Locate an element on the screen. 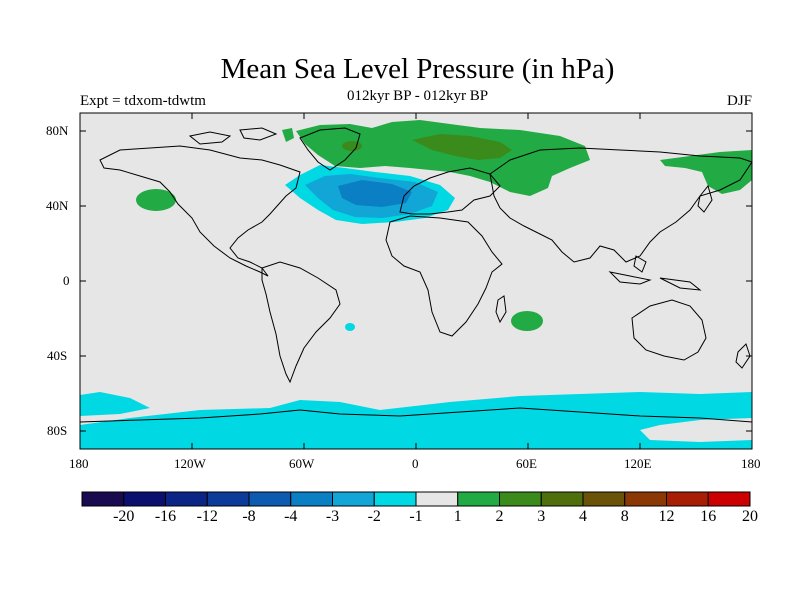 Image resolution: width=800 pixels, height=600 pixels. experiment-label: Expt = tdxom-tdwtm is located at coordinates (143, 101).